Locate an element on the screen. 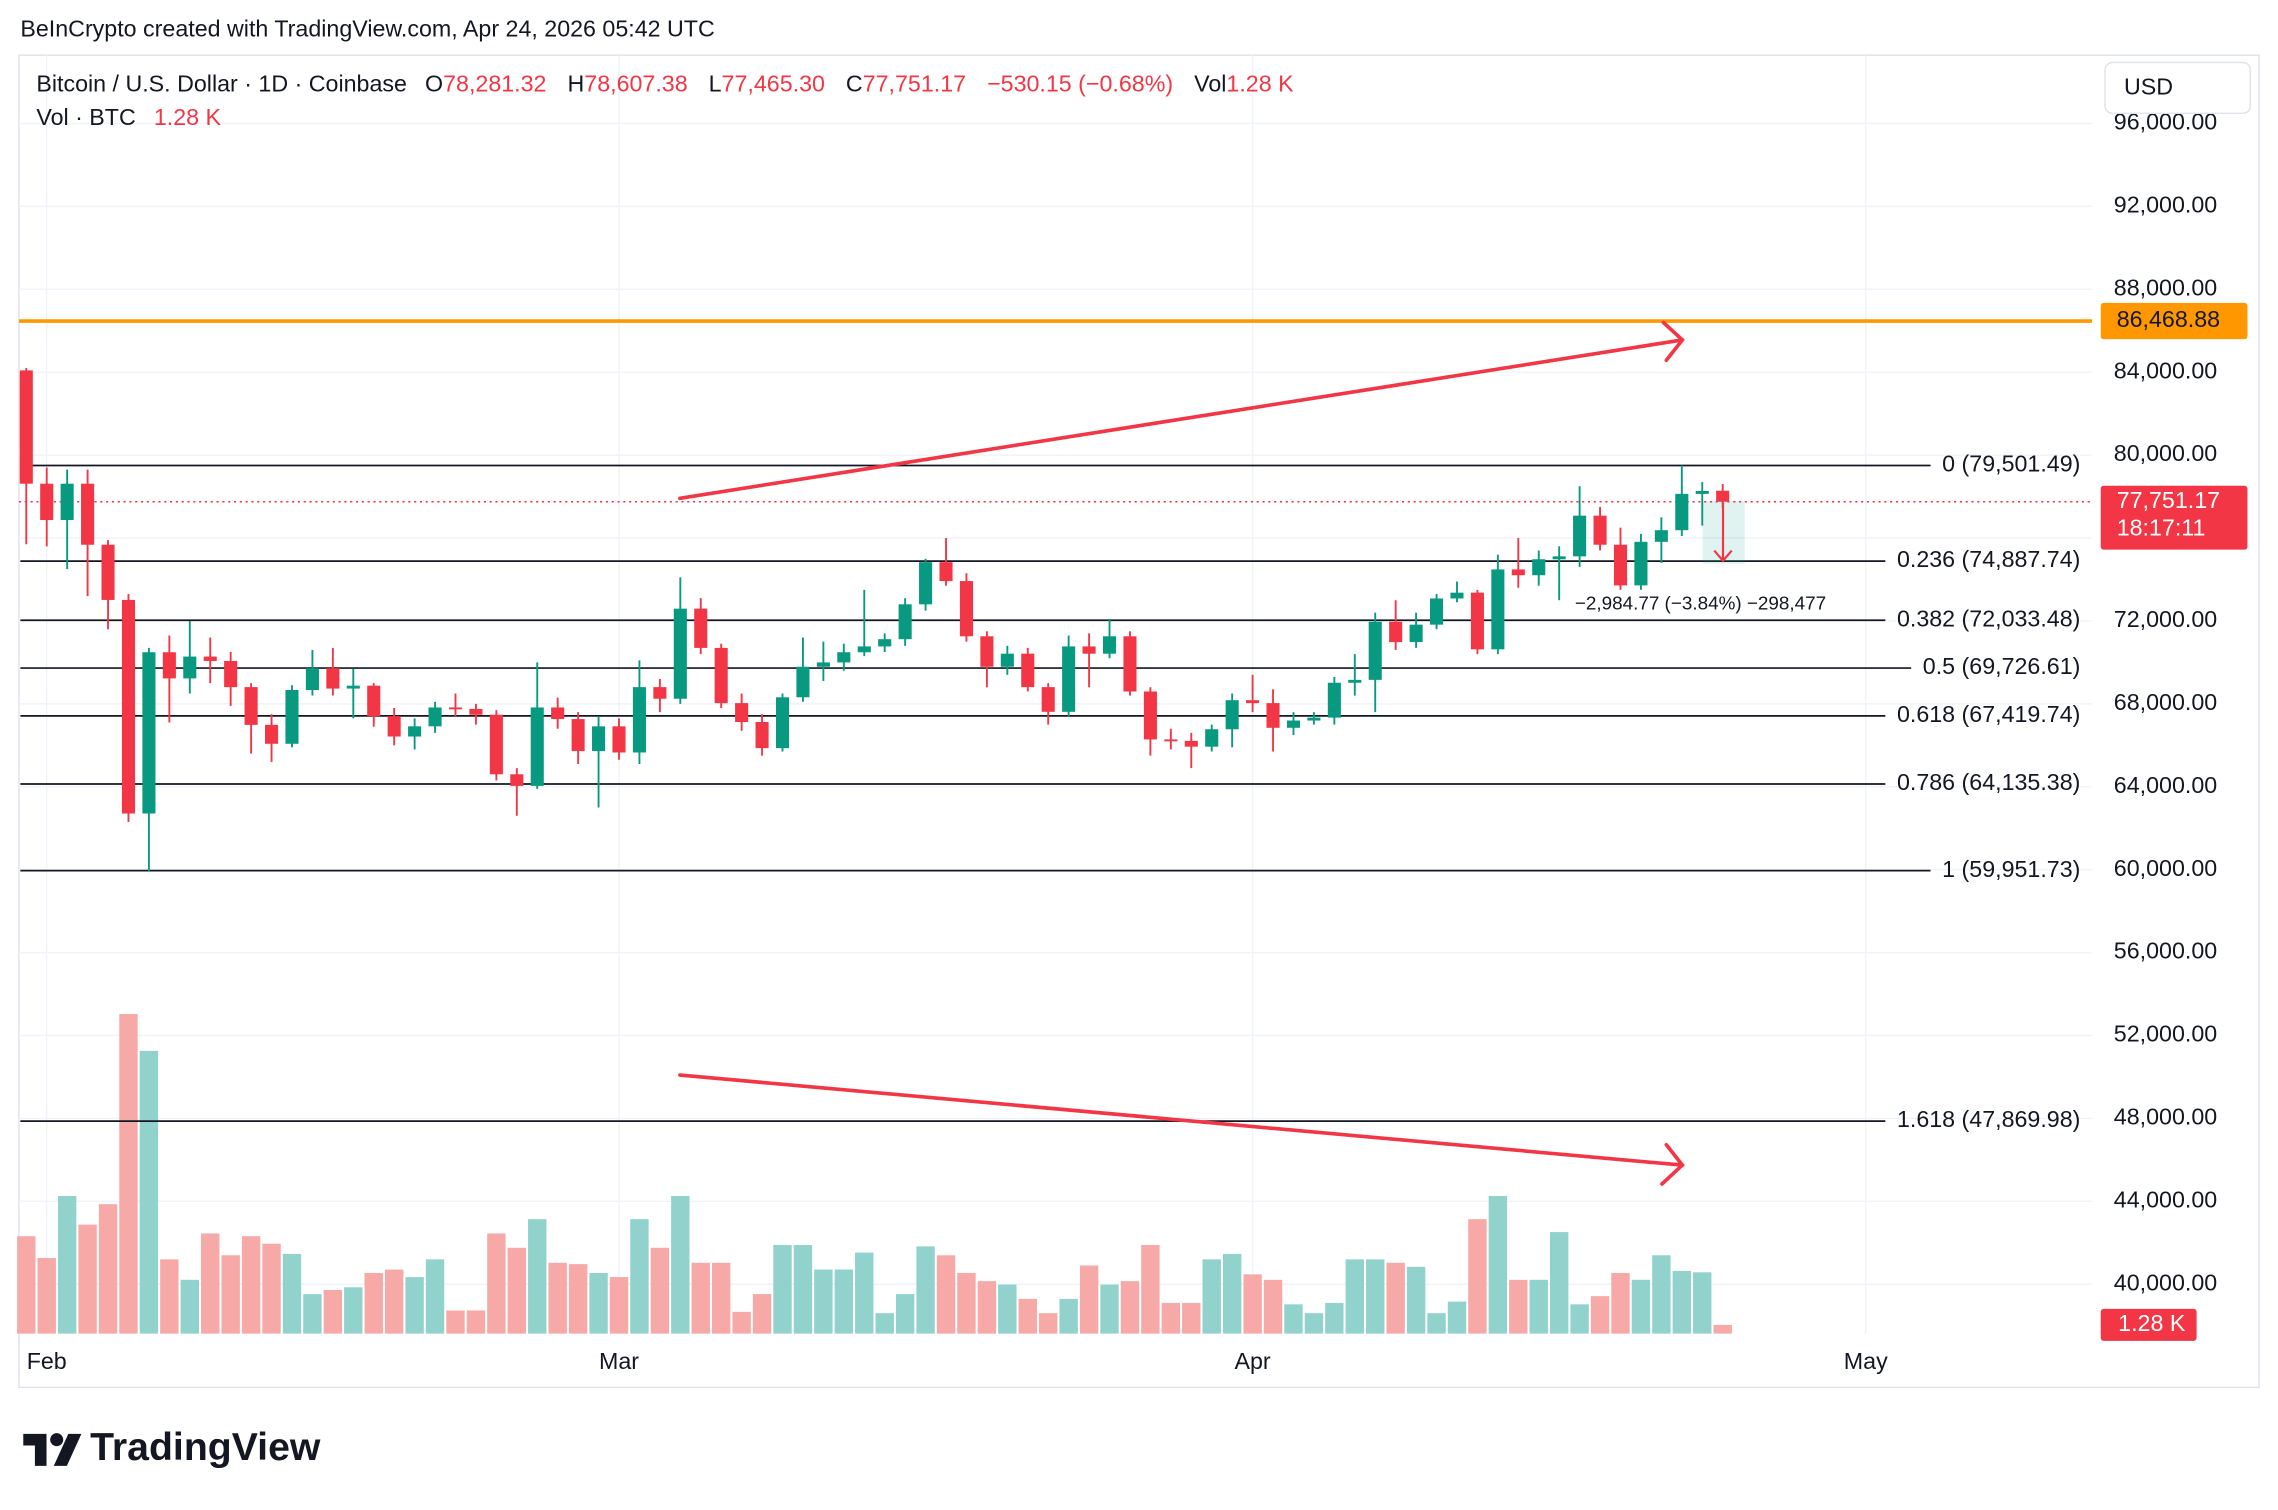 The width and height of the screenshot is (2278, 1510). resistance-label: 86,468.88 is located at coordinates (2168, 319).